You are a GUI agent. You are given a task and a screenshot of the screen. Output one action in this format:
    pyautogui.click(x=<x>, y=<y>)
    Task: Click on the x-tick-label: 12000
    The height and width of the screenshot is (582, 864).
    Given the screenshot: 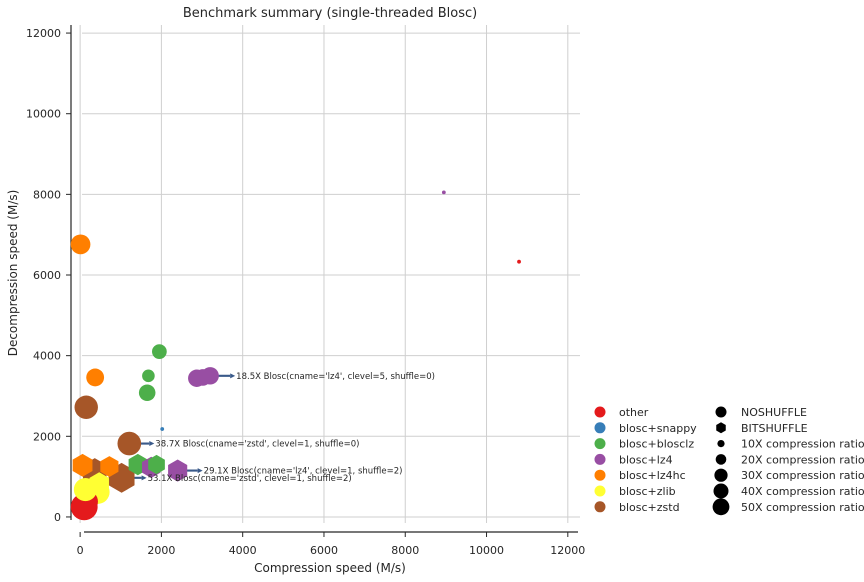 What is the action you would take?
    pyautogui.click(x=567, y=550)
    